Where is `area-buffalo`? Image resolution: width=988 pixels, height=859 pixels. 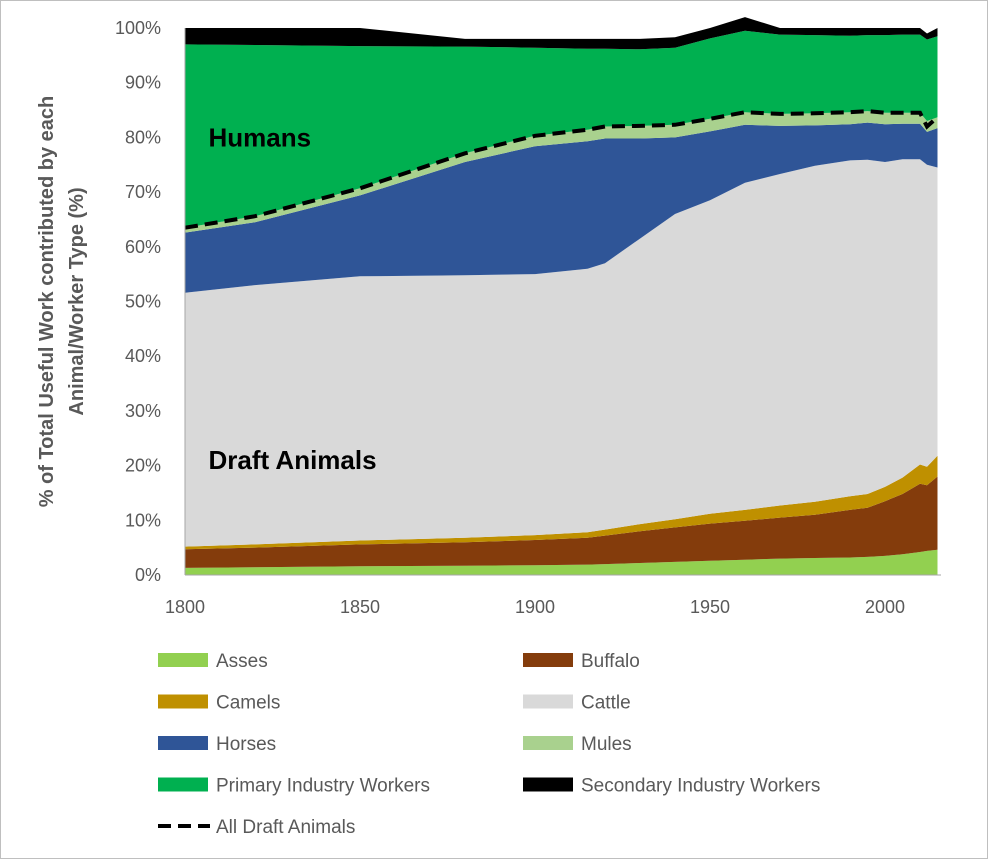 area-buffalo is located at coordinates (561, 522).